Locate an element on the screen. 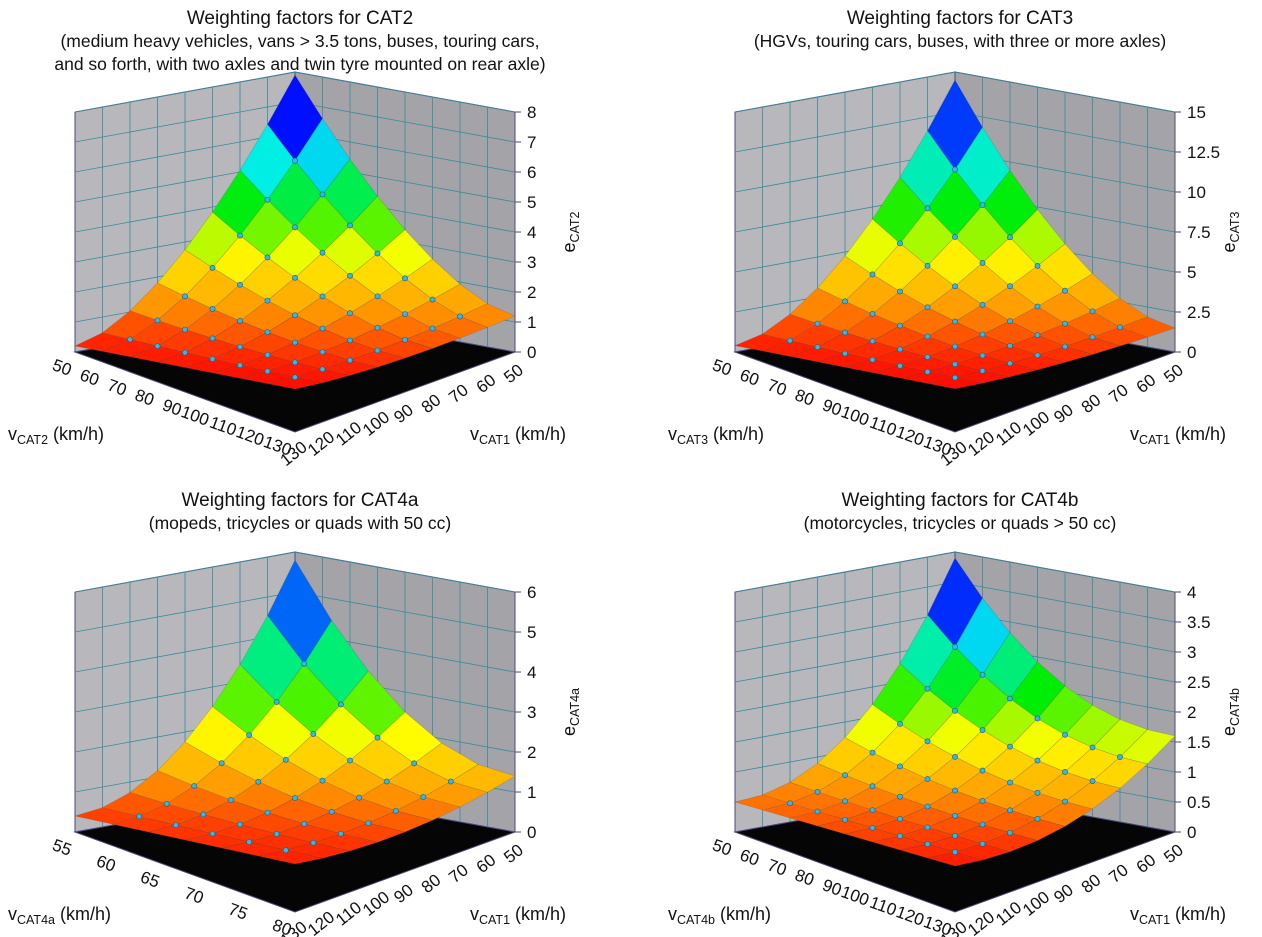  z-tick-label: 2 is located at coordinates (1191, 712).